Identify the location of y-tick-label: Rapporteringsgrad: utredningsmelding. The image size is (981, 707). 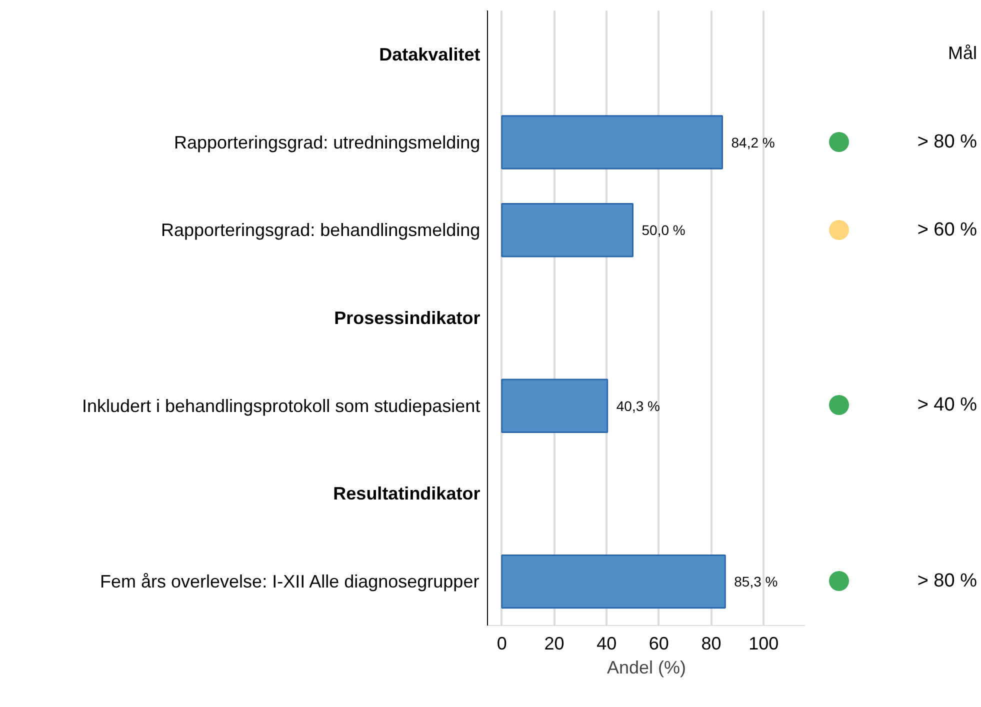
(327, 142).